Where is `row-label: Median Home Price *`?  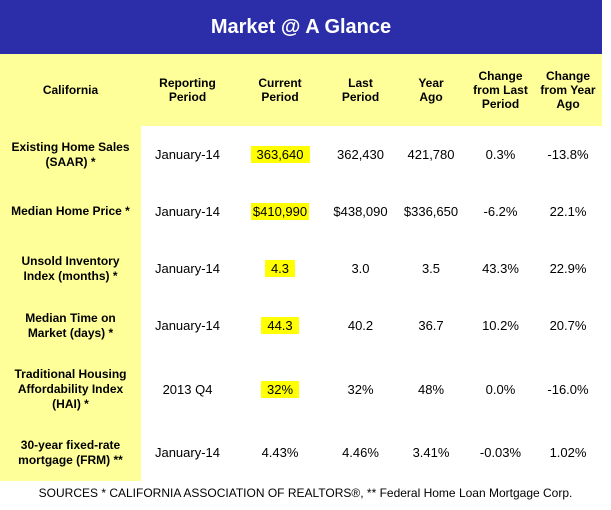 row-label: Median Home Price * is located at coordinates (70, 211).